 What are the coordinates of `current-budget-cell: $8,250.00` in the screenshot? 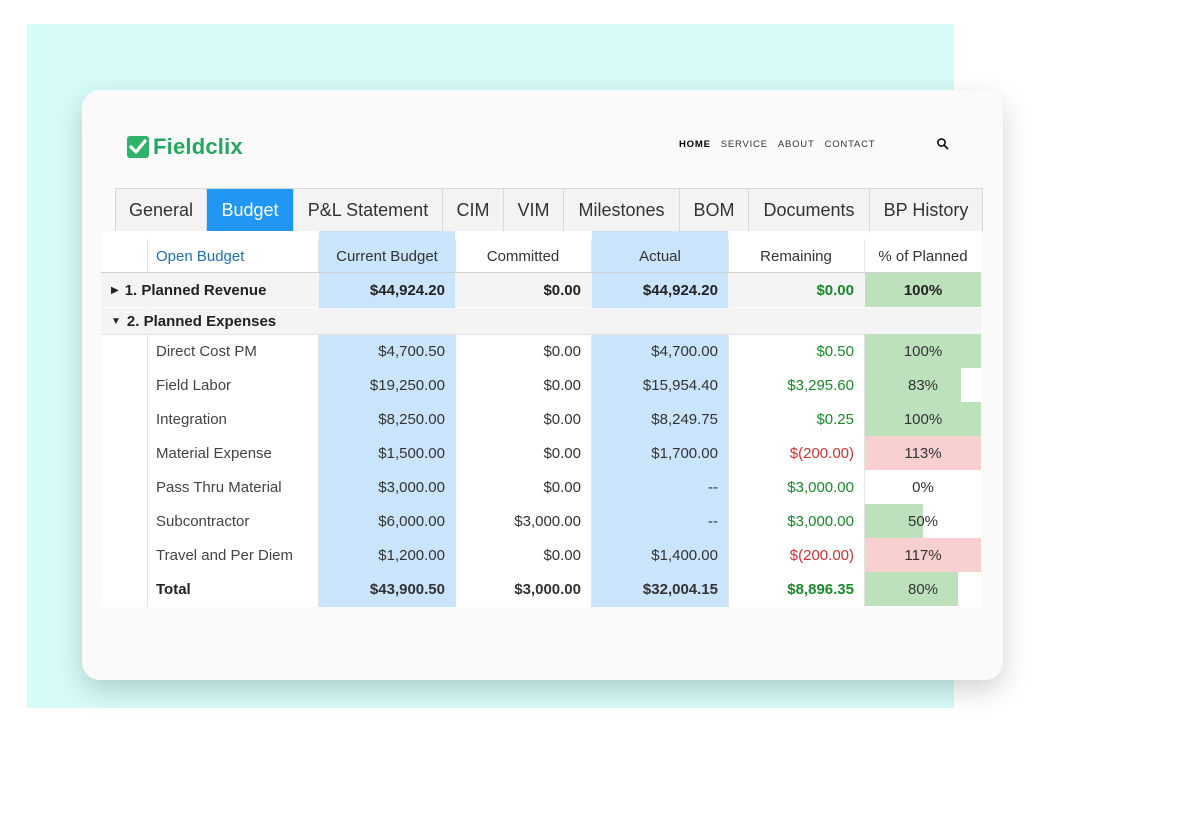 It's located at (411, 419).